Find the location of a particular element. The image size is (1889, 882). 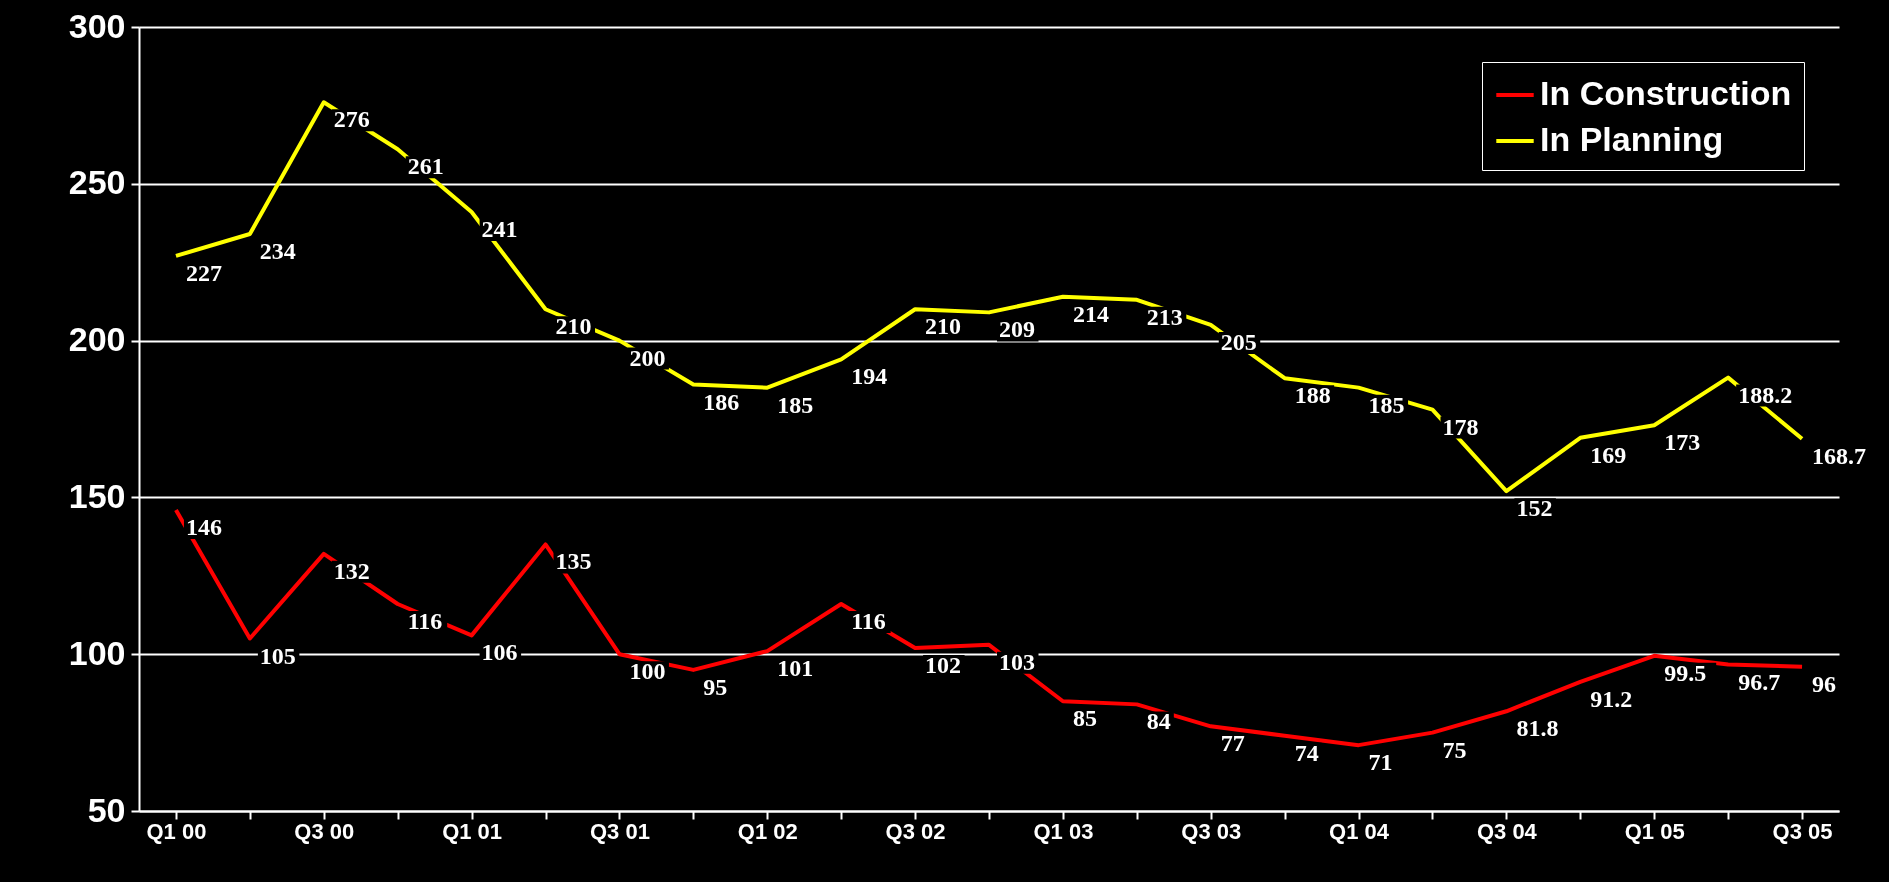

y-tick-label: 200 is located at coordinates (97, 339).